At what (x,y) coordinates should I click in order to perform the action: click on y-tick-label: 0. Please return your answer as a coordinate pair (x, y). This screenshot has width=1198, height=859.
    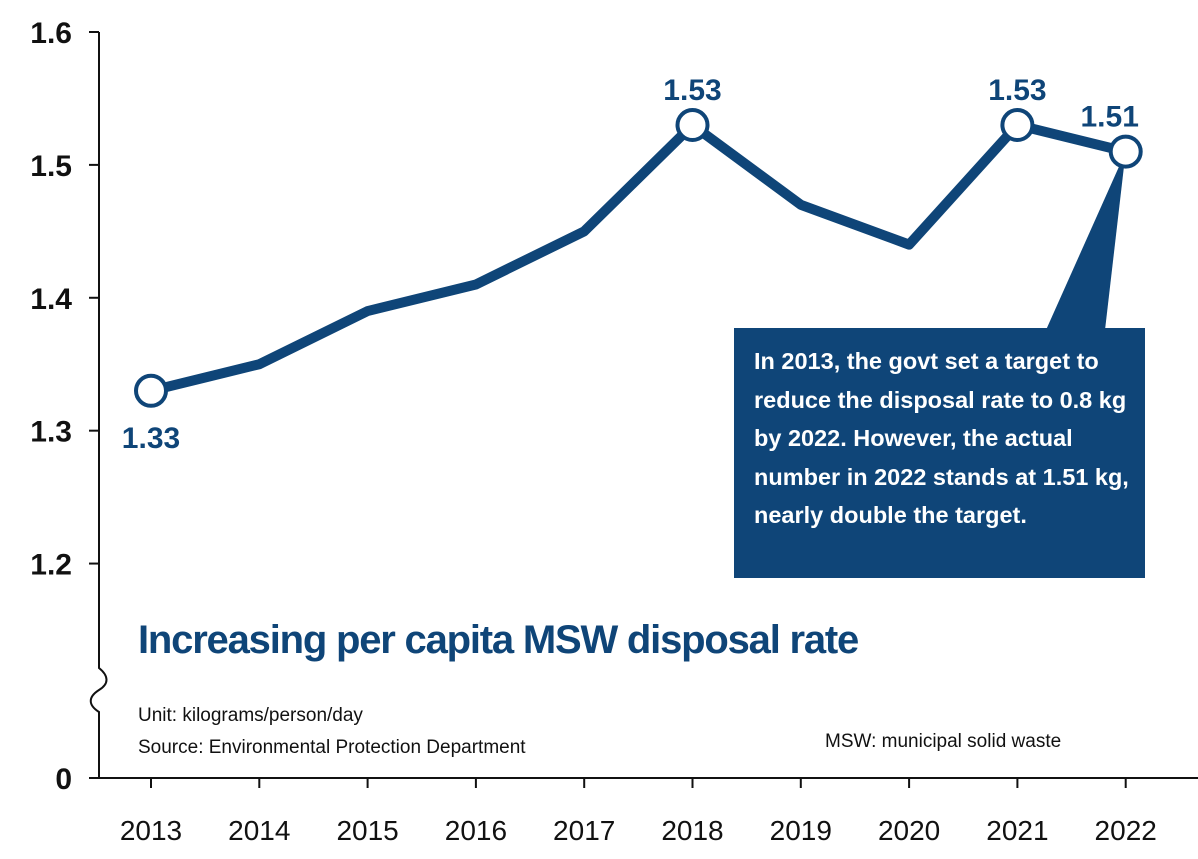
    Looking at the image, I should click on (63, 779).